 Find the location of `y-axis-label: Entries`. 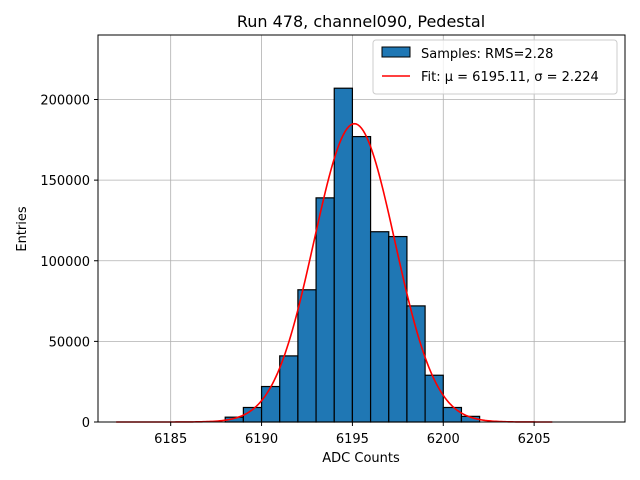

y-axis-label: Entries is located at coordinates (22, 229).